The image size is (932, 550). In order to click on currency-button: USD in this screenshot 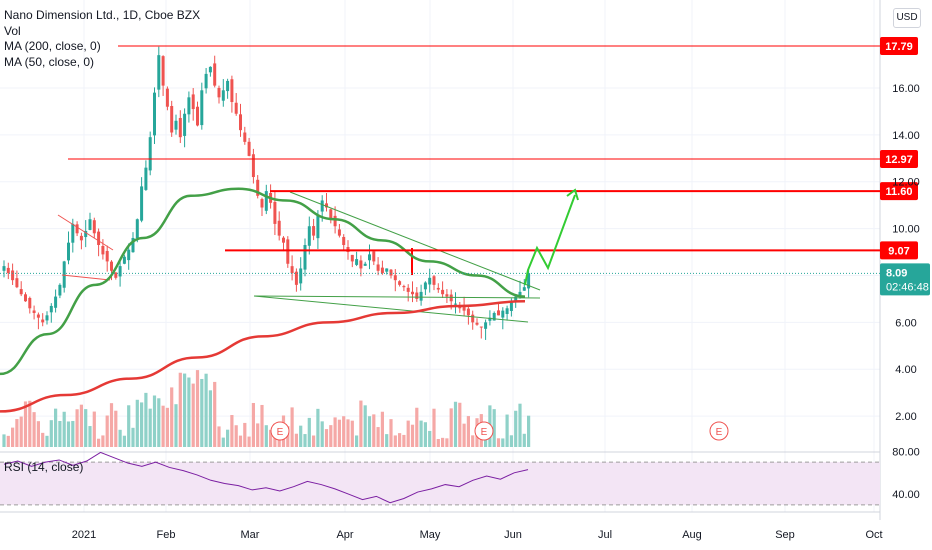, I will do `click(907, 18)`.